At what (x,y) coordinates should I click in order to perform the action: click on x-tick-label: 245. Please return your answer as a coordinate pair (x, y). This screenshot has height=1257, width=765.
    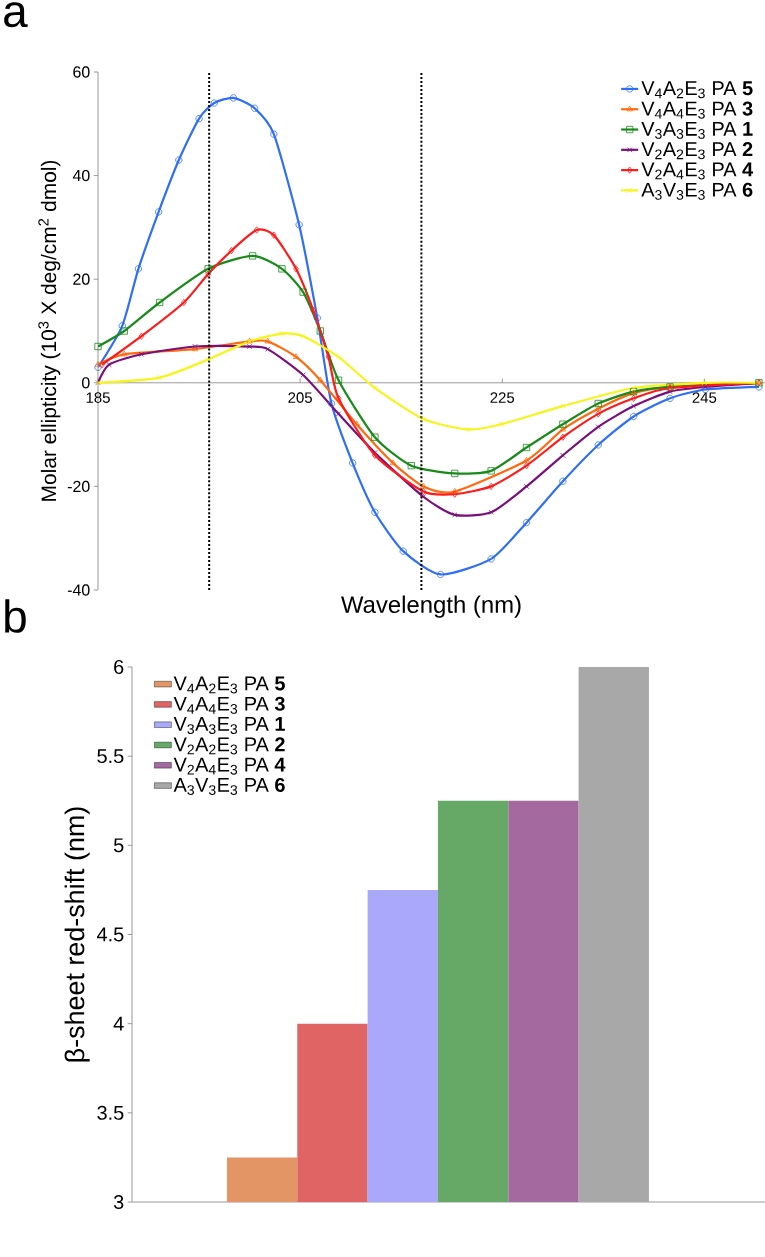
    Looking at the image, I should click on (704, 397).